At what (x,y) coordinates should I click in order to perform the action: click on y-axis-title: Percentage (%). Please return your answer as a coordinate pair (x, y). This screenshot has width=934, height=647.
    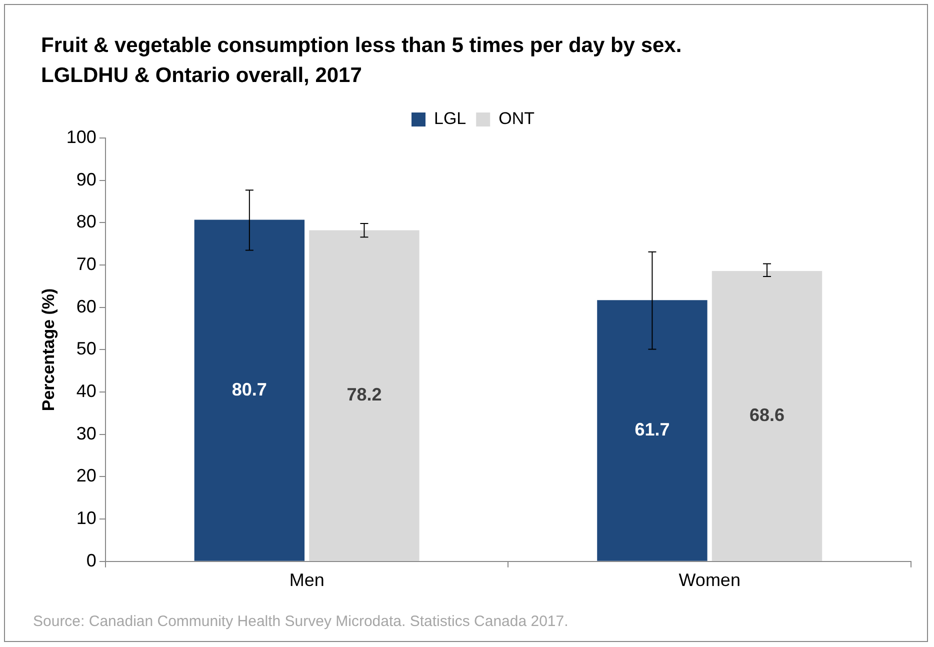
    Looking at the image, I should click on (48, 350).